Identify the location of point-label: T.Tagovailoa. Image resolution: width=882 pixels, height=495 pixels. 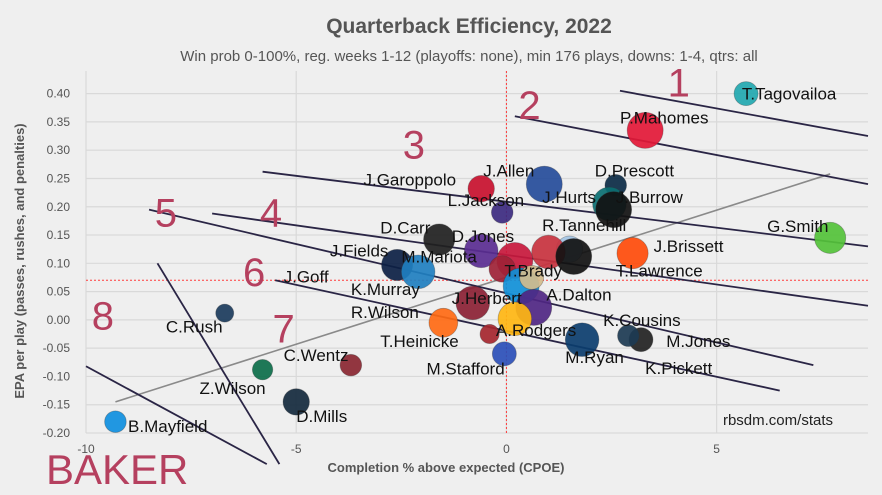
(789, 94).